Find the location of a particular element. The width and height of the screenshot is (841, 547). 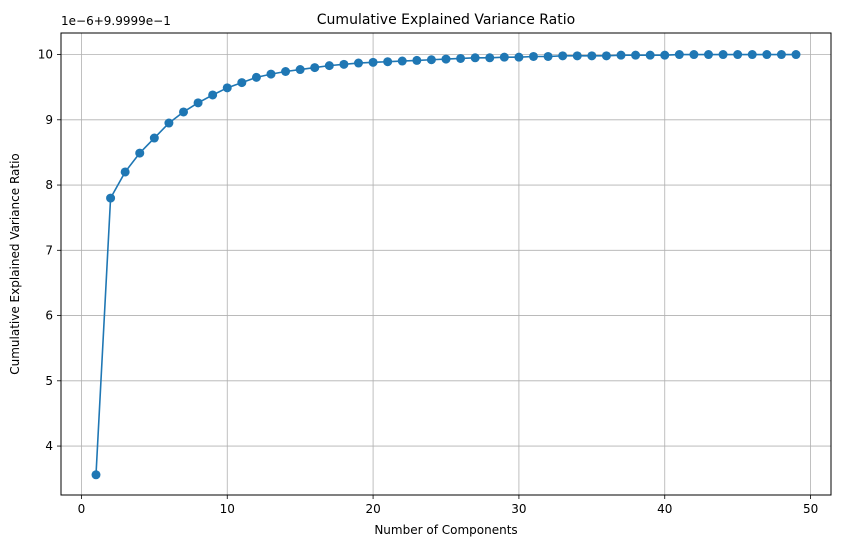

y-tick-label: 7 is located at coordinates (49, 250).